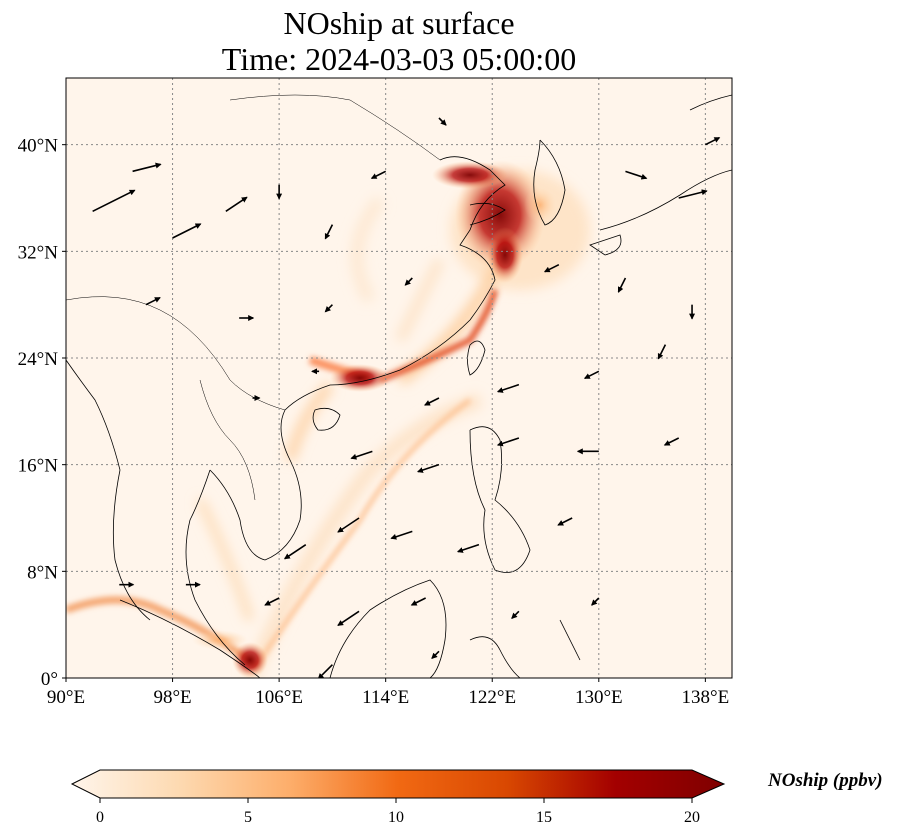 The image size is (904, 836). I want to click on lon-tick-label-1: 98°E, so click(172, 697).